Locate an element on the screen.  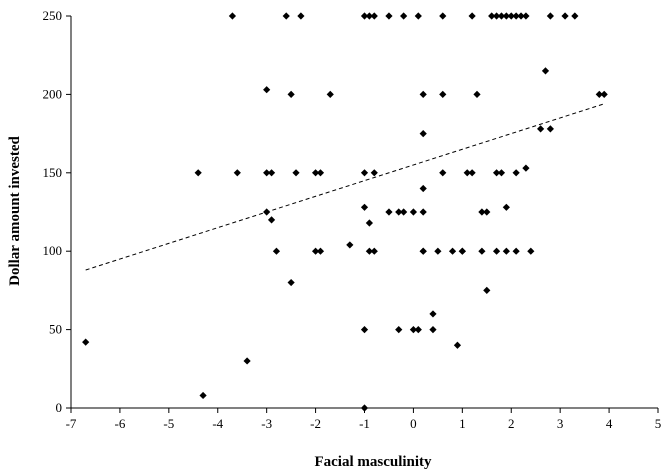
y-tick-label: 100 is located at coordinates (53, 250).